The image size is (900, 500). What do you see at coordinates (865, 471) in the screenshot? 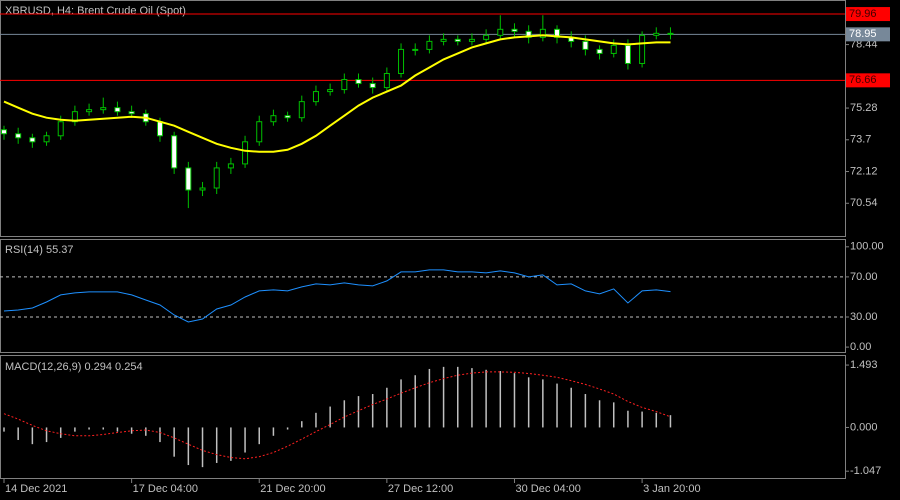
I see `y-tick-label: -1.047` at bounding box center [865, 471].